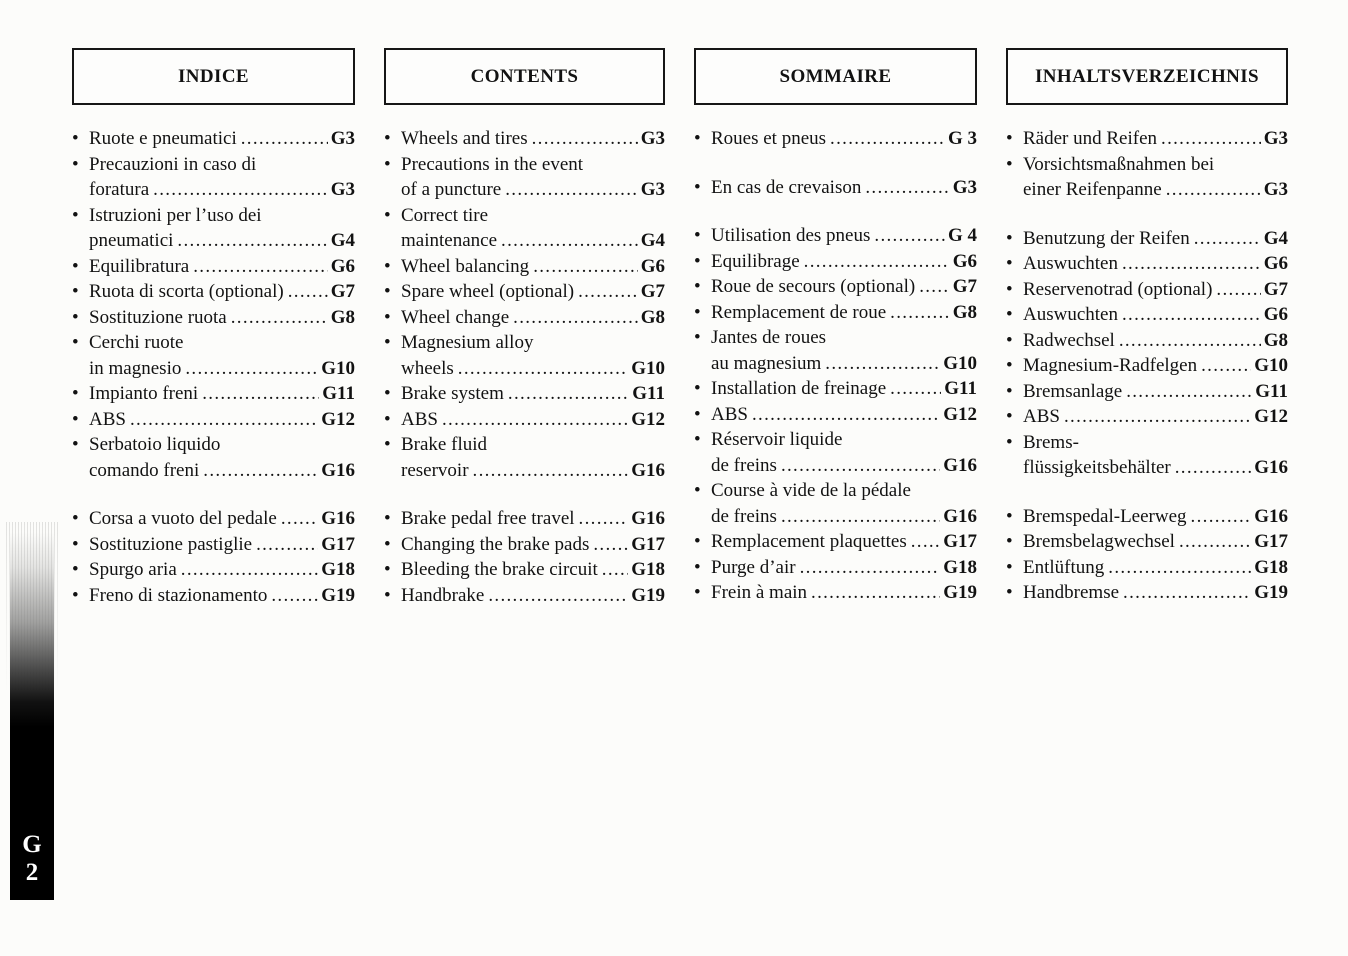 The height and width of the screenshot is (956, 1348). I want to click on entry-content: Bleeding the brake circuit G18, so click(533, 570).